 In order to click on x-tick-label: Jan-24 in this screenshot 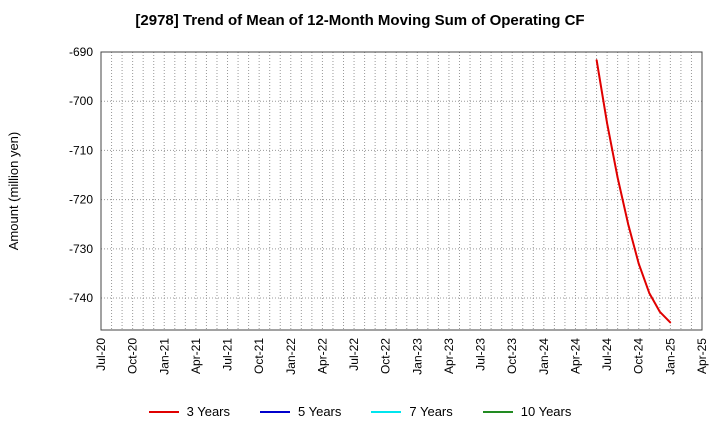, I will do `click(544, 356)`.